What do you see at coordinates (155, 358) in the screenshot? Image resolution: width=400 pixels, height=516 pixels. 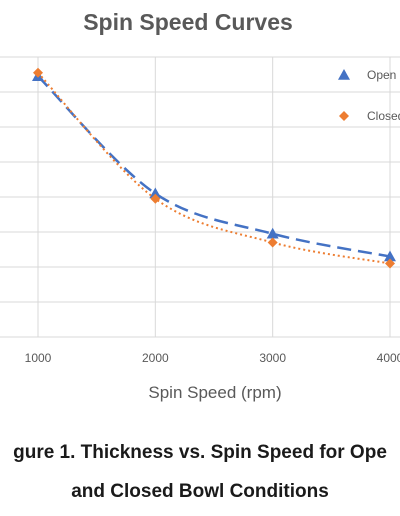 I see `x-tick-label: 2000` at bounding box center [155, 358].